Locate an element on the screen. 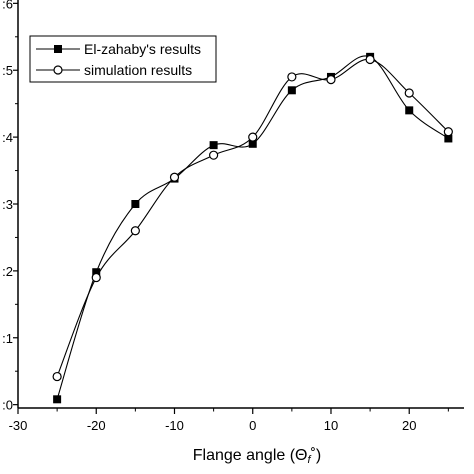 This screenshot has height=474, width=474. y-tick-label: :6 is located at coordinates (7, 5).